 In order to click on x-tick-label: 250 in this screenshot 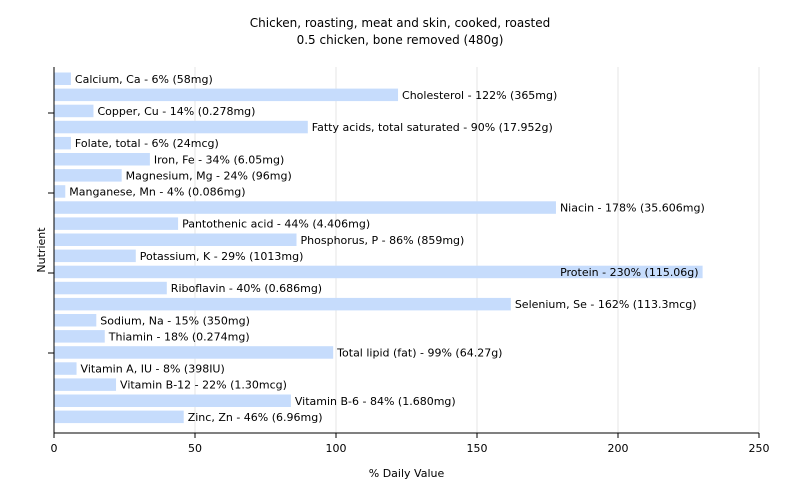, I will do `click(759, 448)`.